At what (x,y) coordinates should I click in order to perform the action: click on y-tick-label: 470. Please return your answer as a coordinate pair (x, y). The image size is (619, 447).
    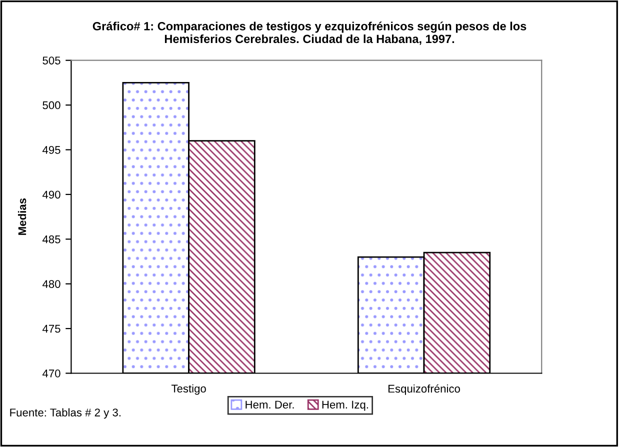
    Looking at the image, I should click on (51, 374).